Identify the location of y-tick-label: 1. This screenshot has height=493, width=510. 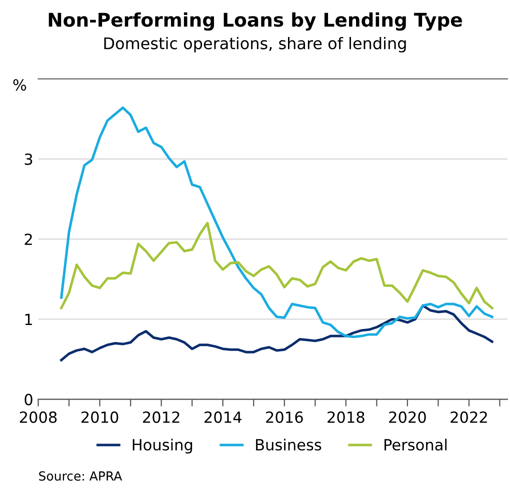
(28, 320).